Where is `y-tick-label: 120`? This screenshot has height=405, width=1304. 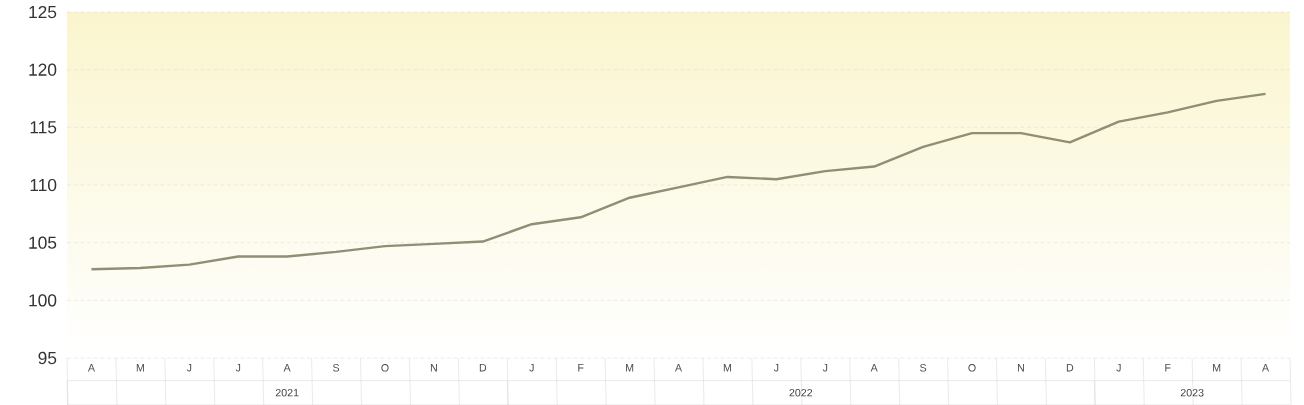 y-tick-label: 120 is located at coordinates (43, 69).